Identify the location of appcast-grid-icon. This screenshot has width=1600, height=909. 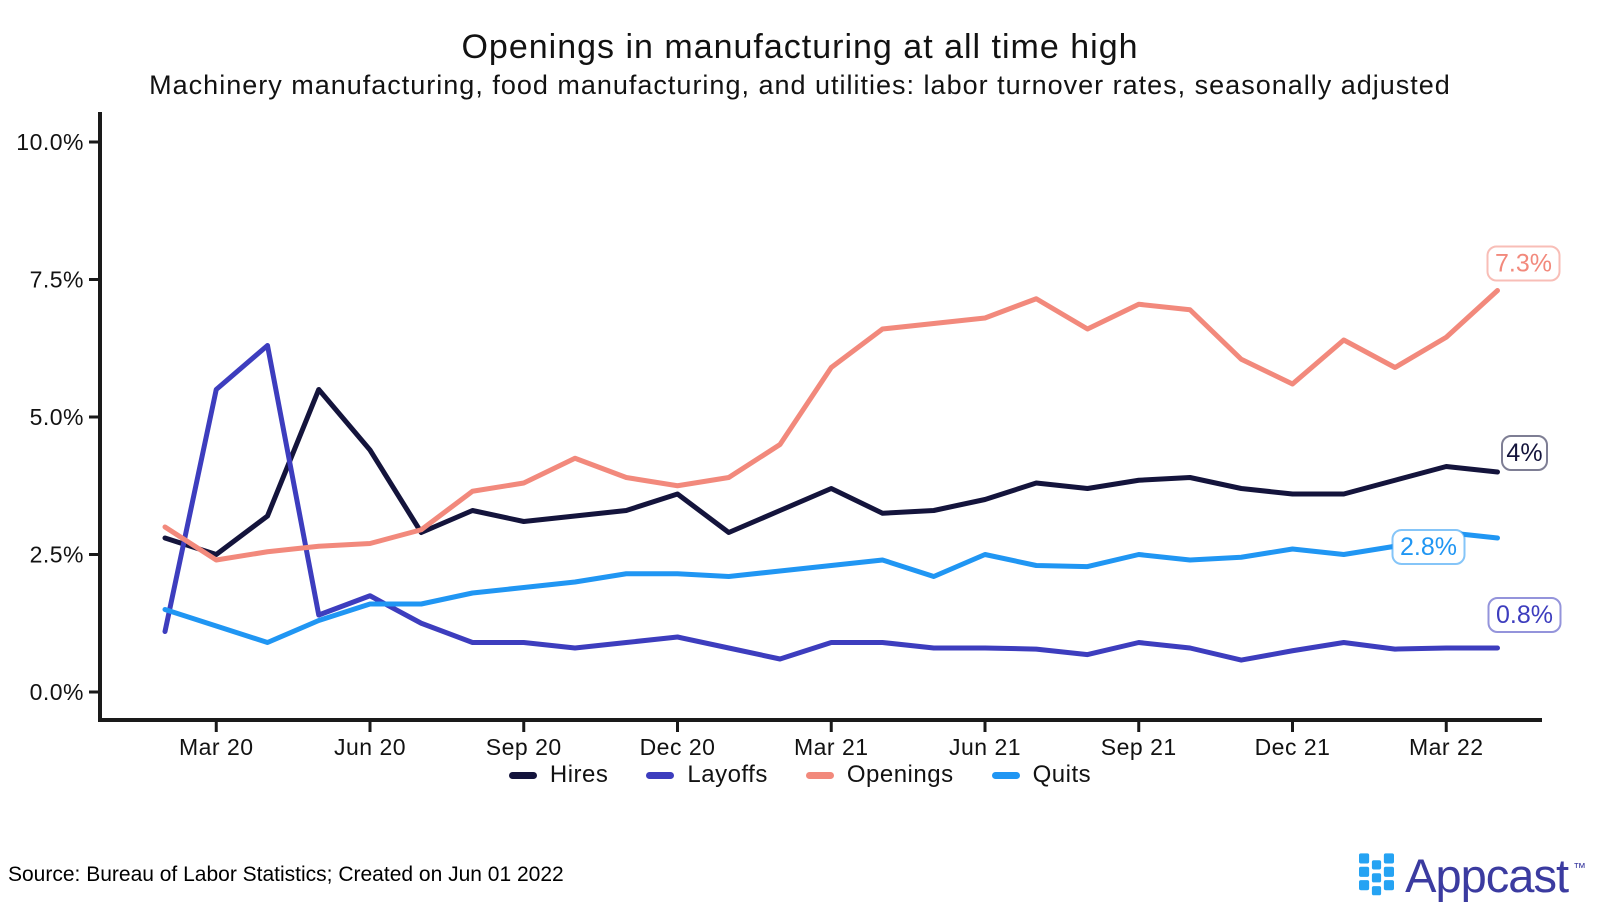
(1377, 874).